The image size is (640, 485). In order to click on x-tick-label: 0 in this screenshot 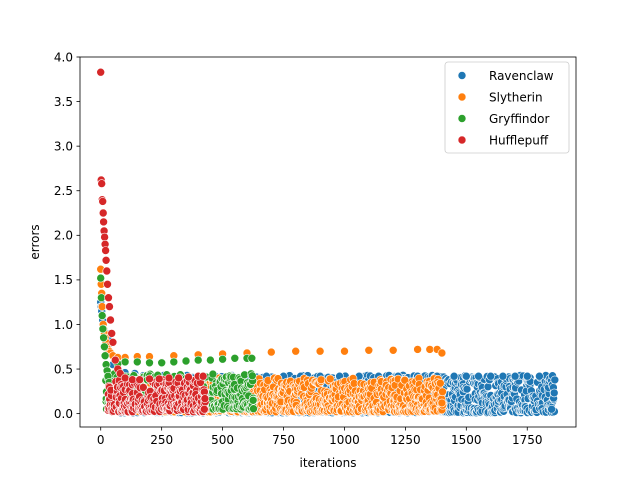, I will do `click(101, 440)`.